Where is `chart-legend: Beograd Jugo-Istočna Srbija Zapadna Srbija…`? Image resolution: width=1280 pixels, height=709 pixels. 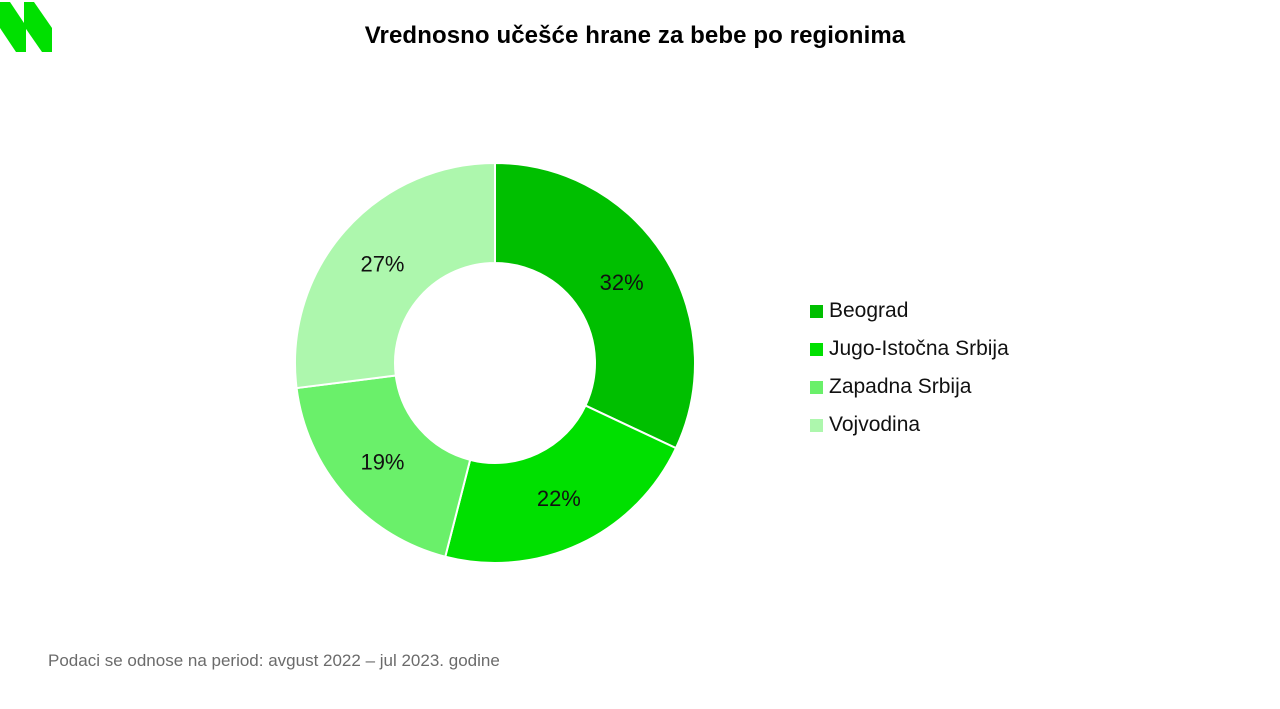 chart-legend: Beograd Jugo-Istočna Srbija Zapadna Srbija… is located at coordinates (909, 368).